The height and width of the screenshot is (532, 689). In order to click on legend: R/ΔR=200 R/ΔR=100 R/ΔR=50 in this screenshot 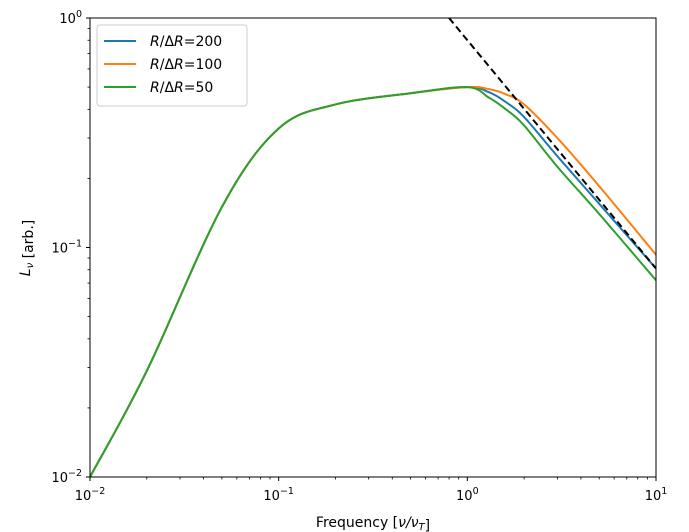, I will do `click(172, 65)`.